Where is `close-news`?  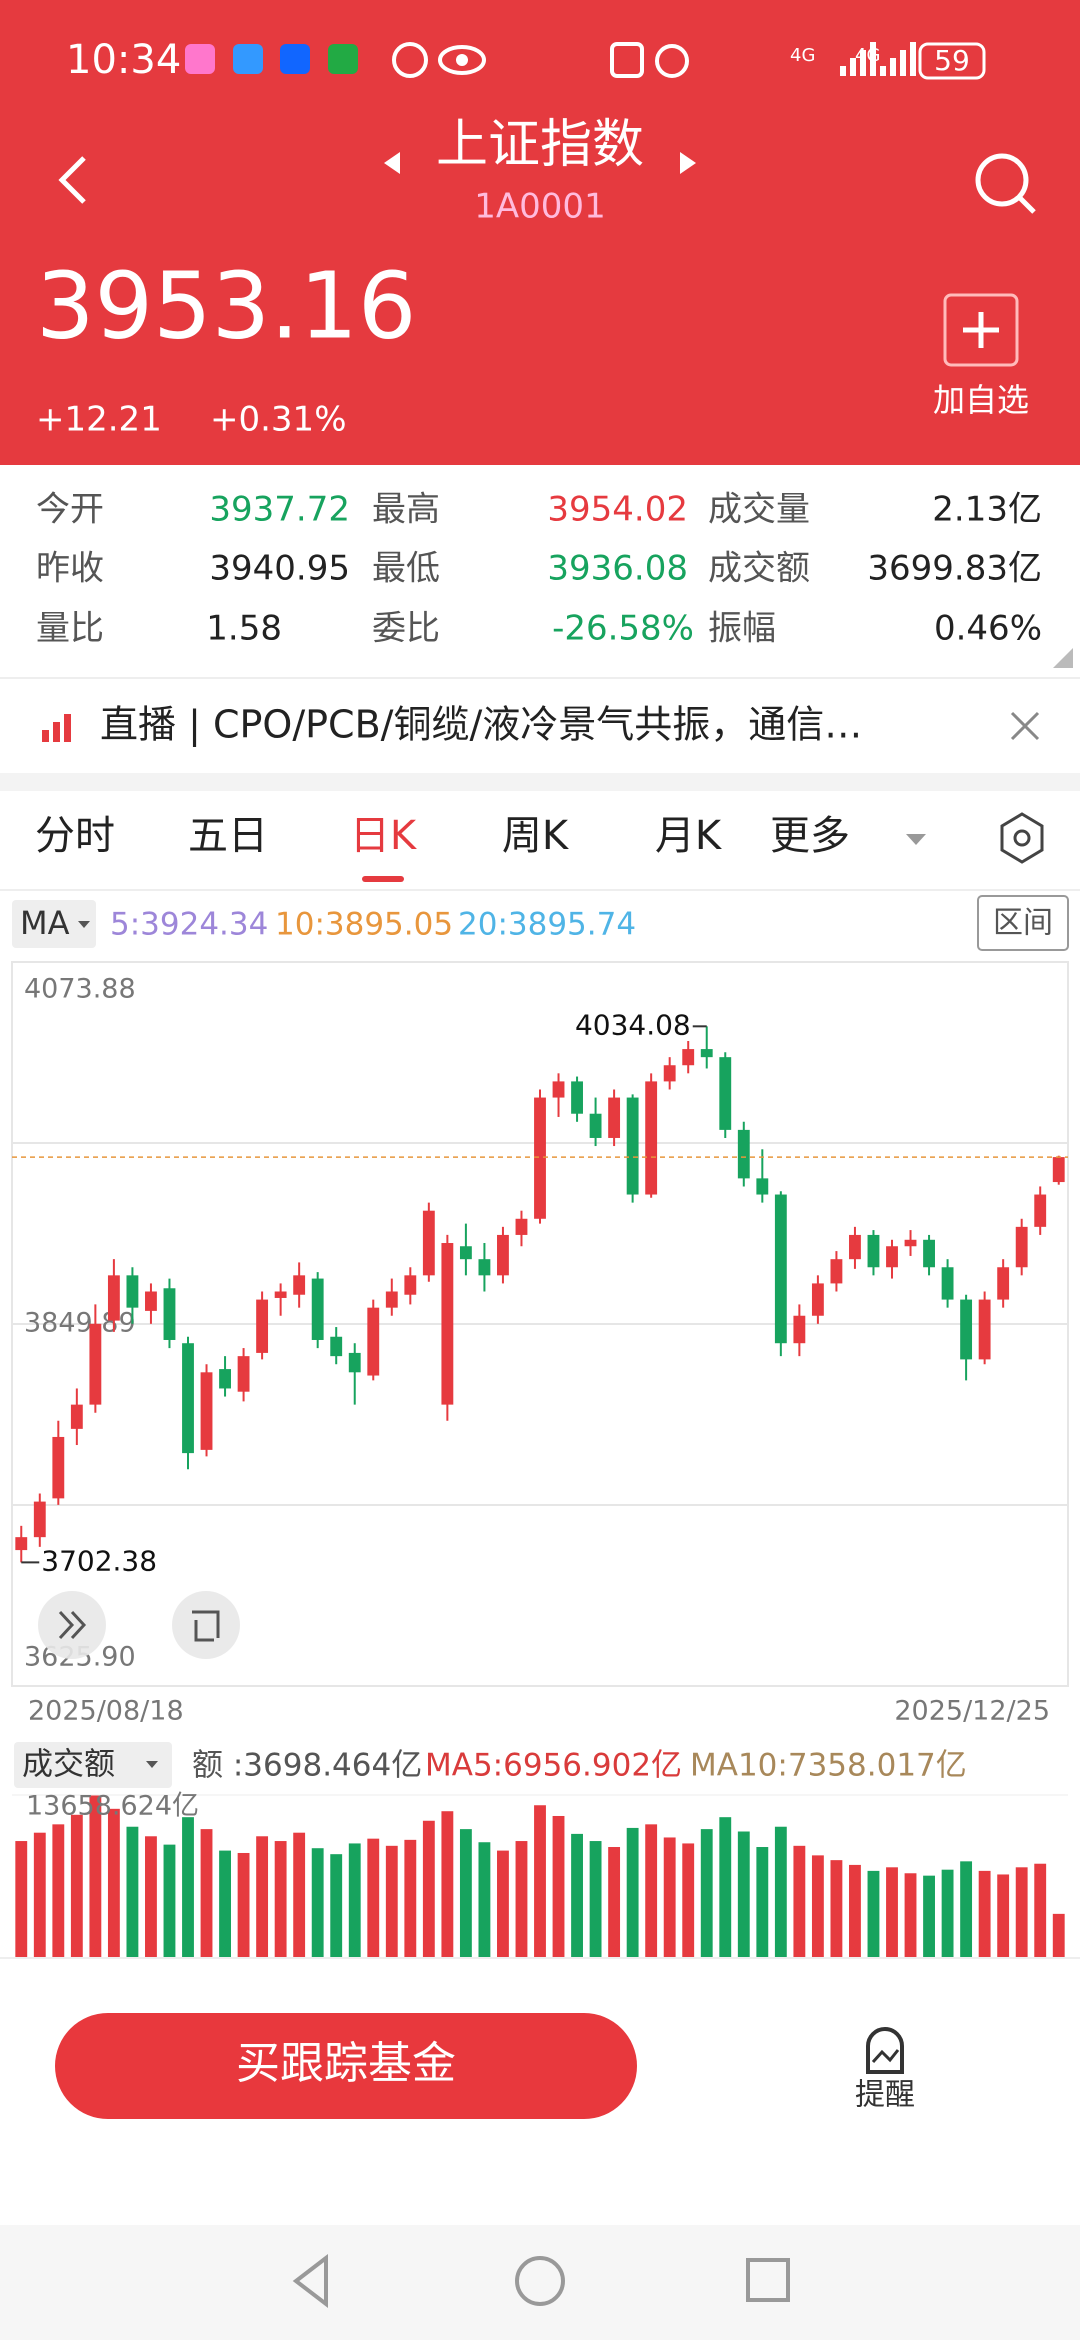 close-news is located at coordinates (1025, 726).